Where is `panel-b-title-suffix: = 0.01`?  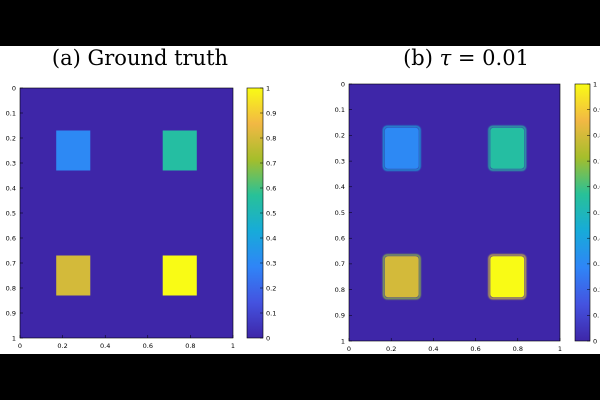 panel-b-title-suffix: = 0.01 is located at coordinates (493, 58).